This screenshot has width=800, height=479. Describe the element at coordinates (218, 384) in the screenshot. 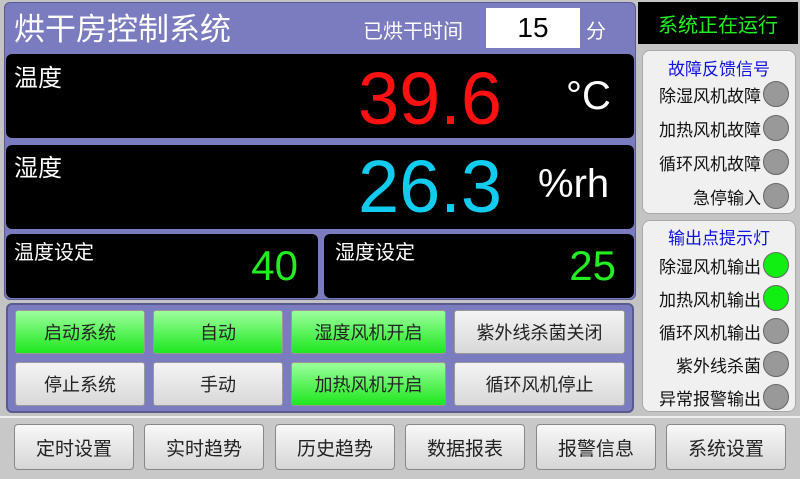

I see `control-button: 手动` at that location.